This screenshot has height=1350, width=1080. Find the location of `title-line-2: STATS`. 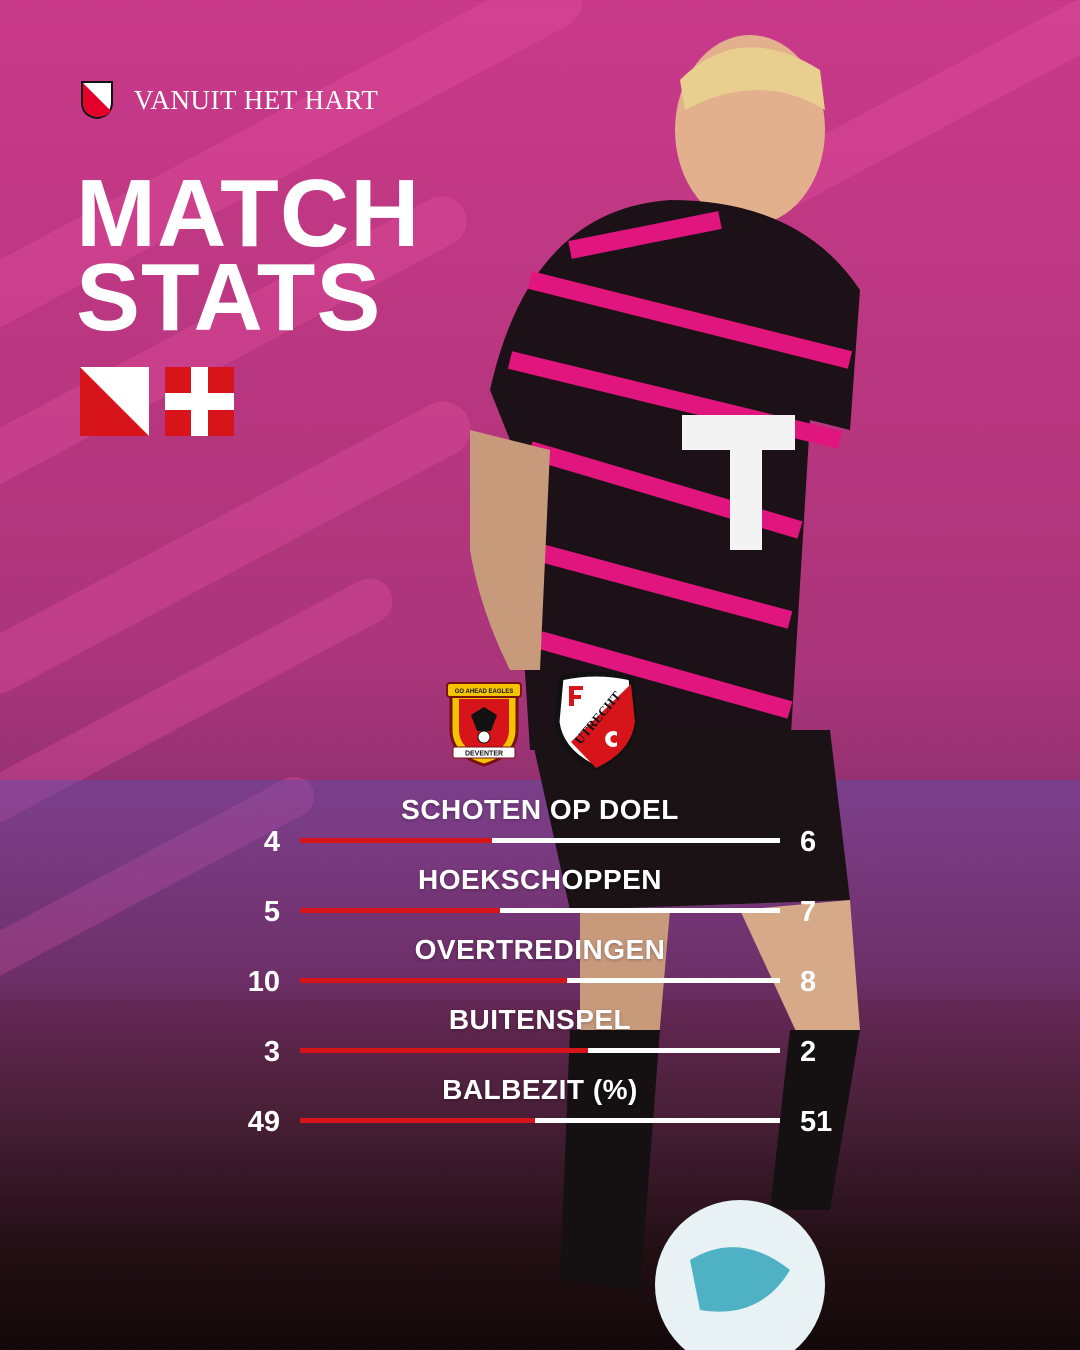

title-line-2: STATS is located at coordinates (229, 297).